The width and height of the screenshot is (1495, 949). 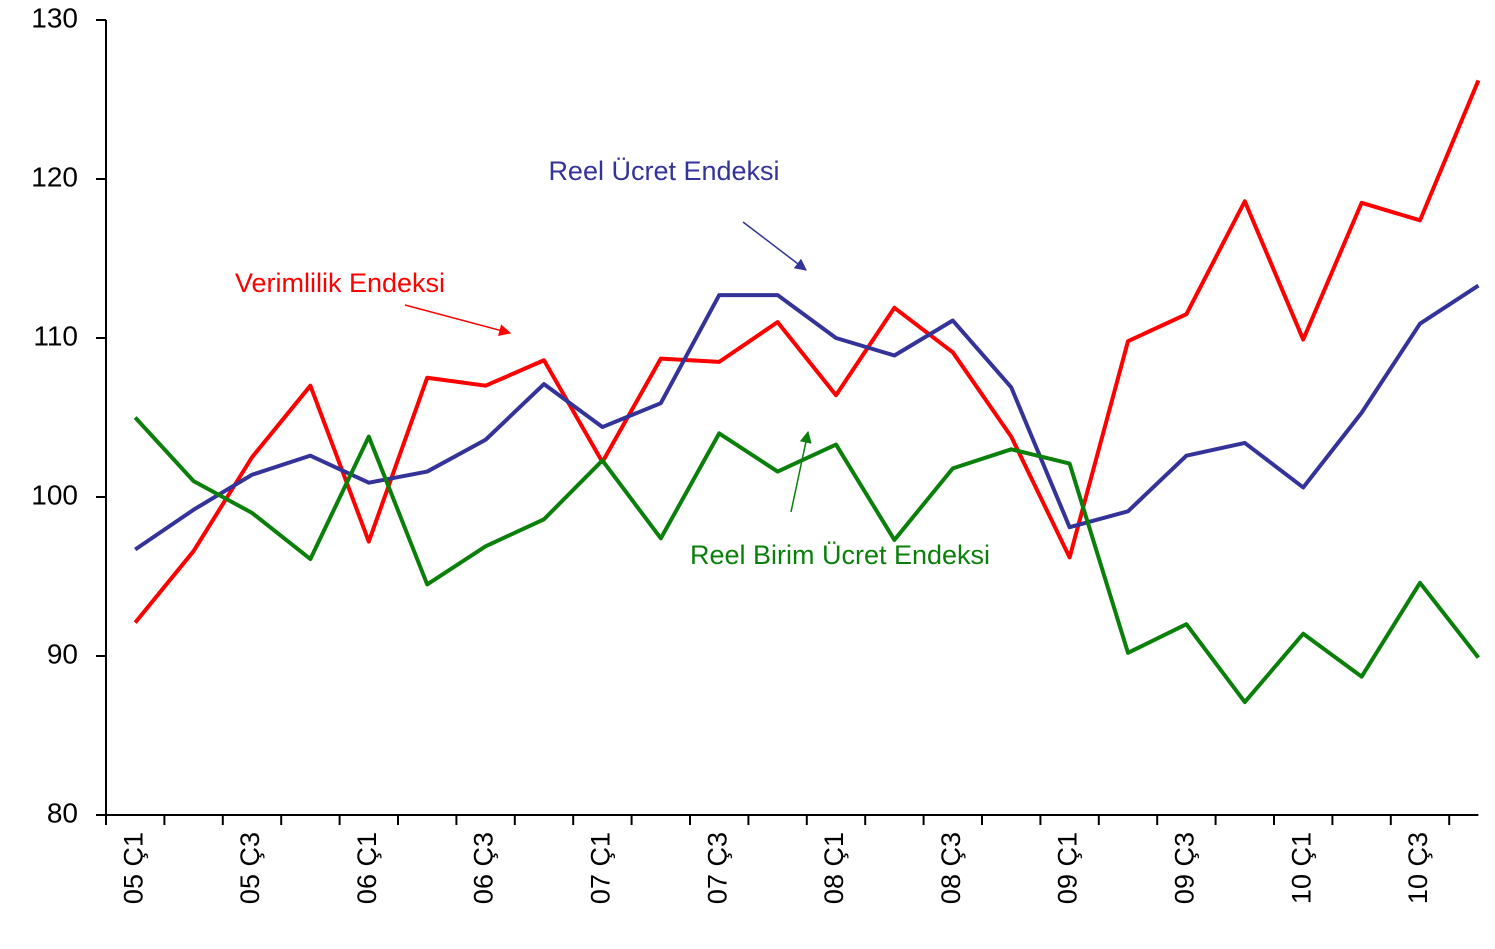 I want to click on x-tick-label: 10 Ç3, so click(x=1418, y=868).